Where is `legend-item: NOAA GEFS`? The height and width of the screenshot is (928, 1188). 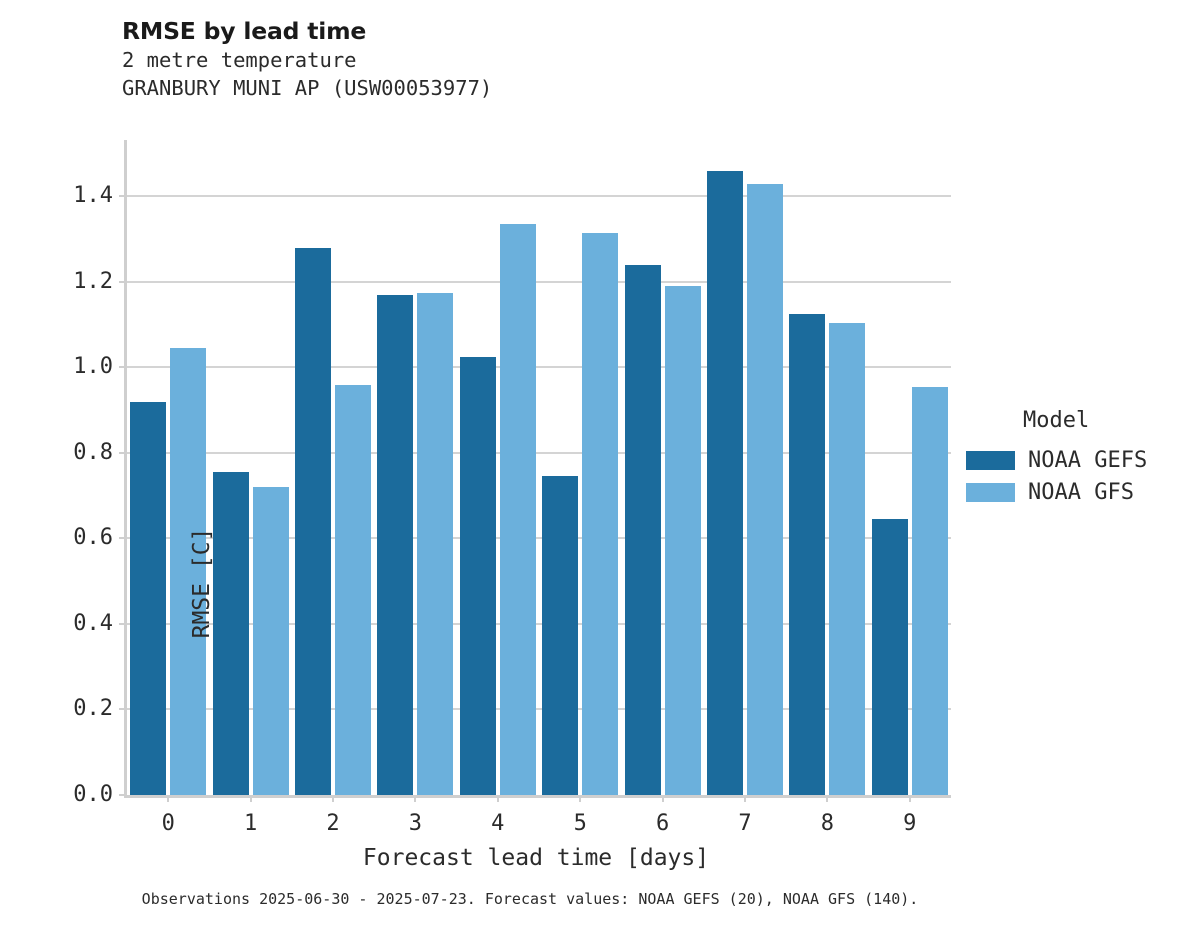
legend-item: NOAA GEFS is located at coordinates (1073, 460).